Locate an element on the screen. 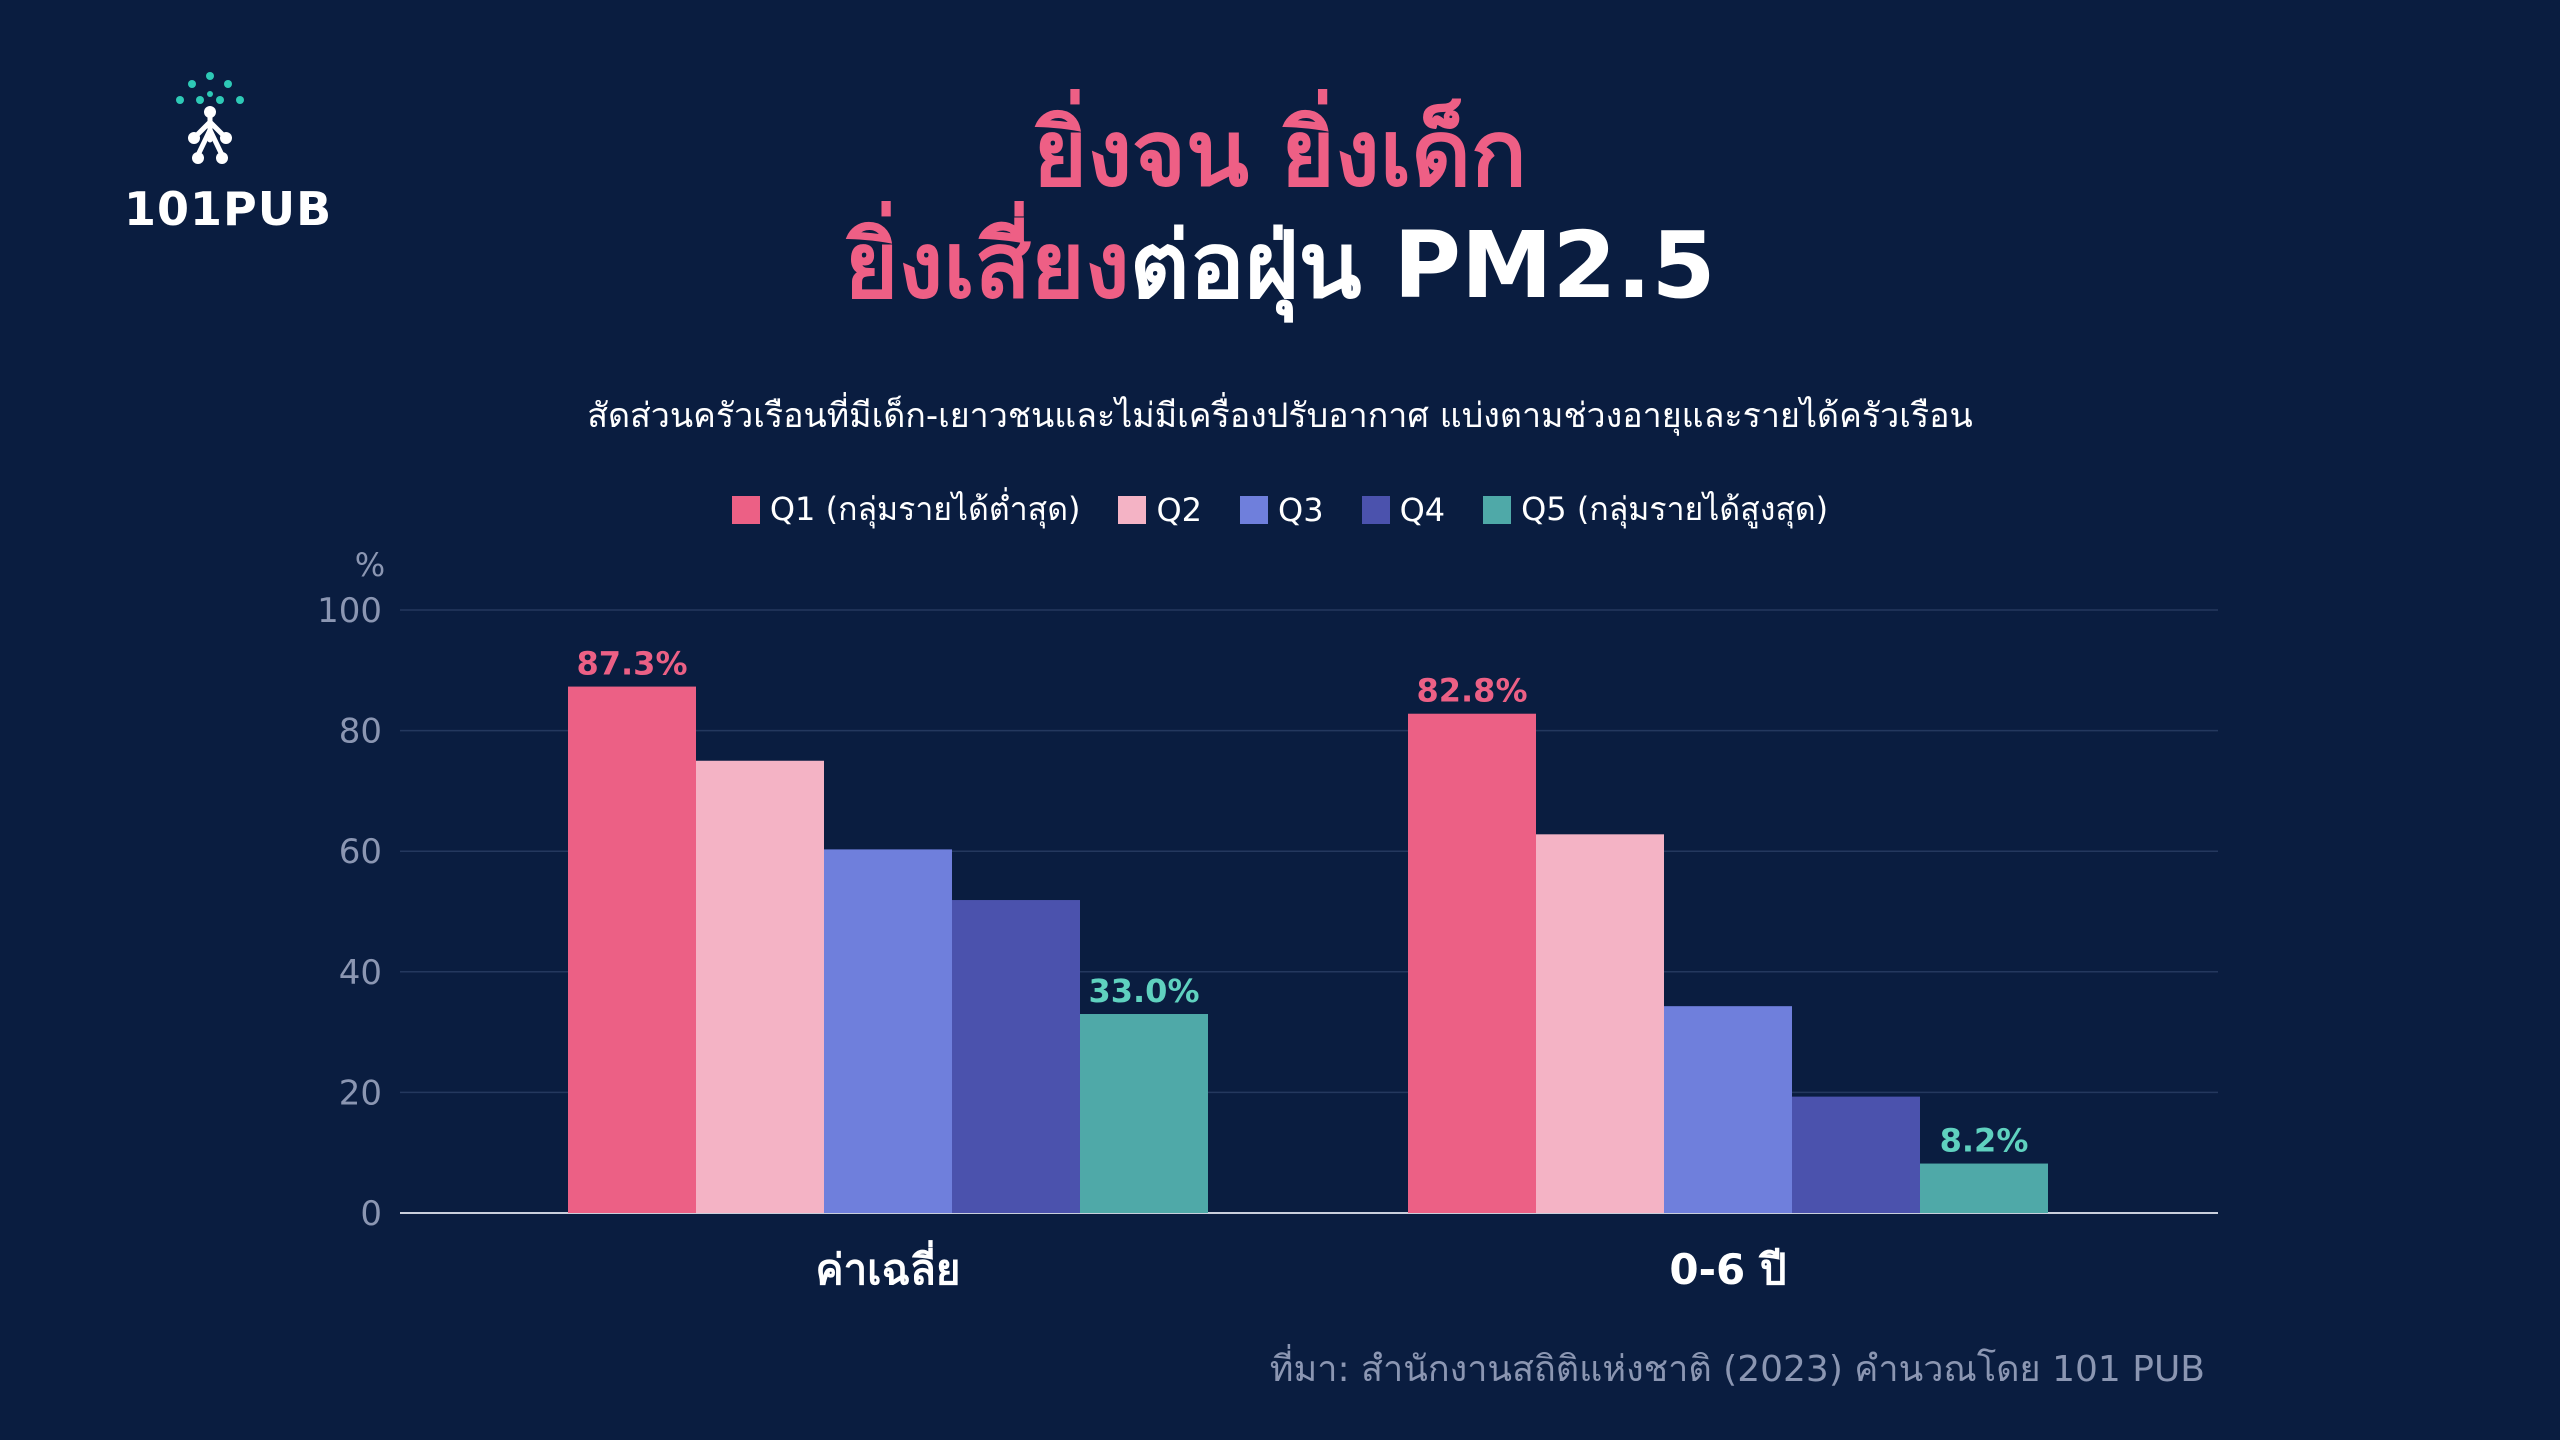 The height and width of the screenshot is (1440, 2560). legend-item: Q3 is located at coordinates (1282, 509).